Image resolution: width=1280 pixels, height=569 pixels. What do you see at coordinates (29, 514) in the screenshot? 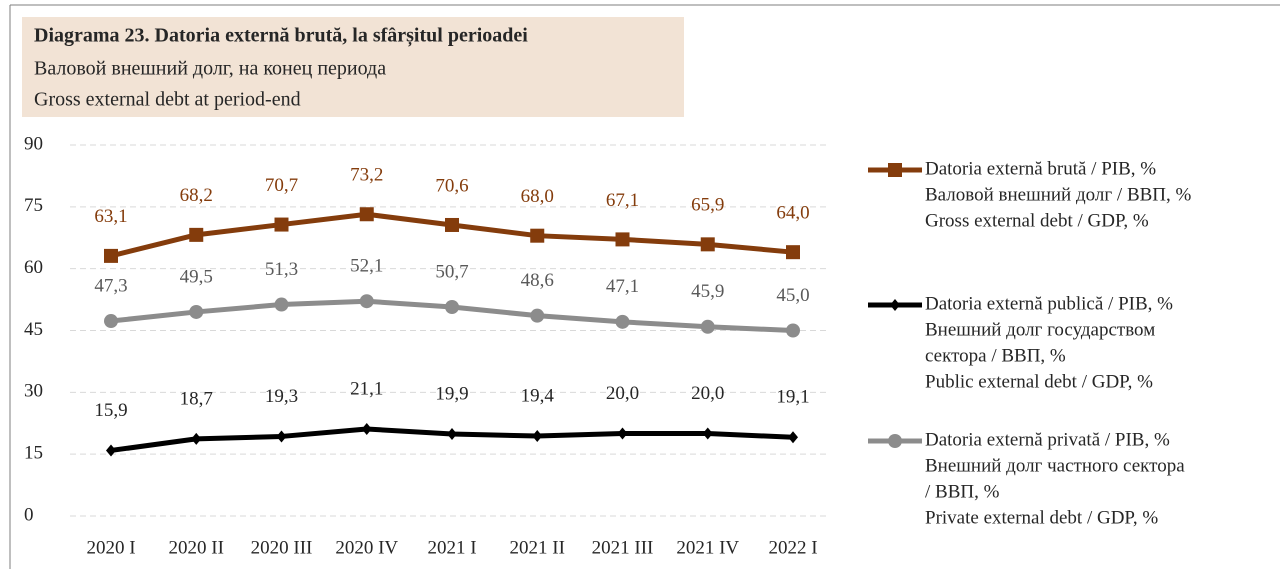
I see `y-tick-label: 0` at bounding box center [29, 514].